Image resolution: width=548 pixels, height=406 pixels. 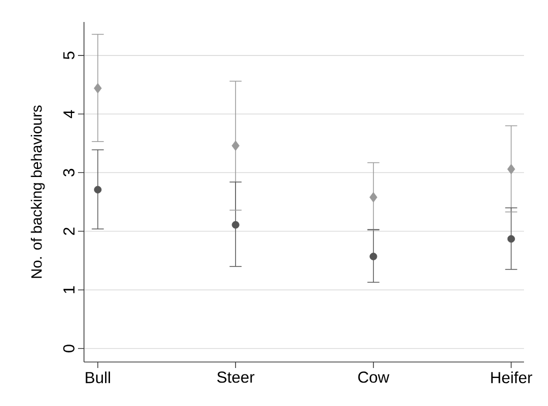 What do you see at coordinates (98, 378) in the screenshot?
I see `x-tick-label: Bull` at bounding box center [98, 378].